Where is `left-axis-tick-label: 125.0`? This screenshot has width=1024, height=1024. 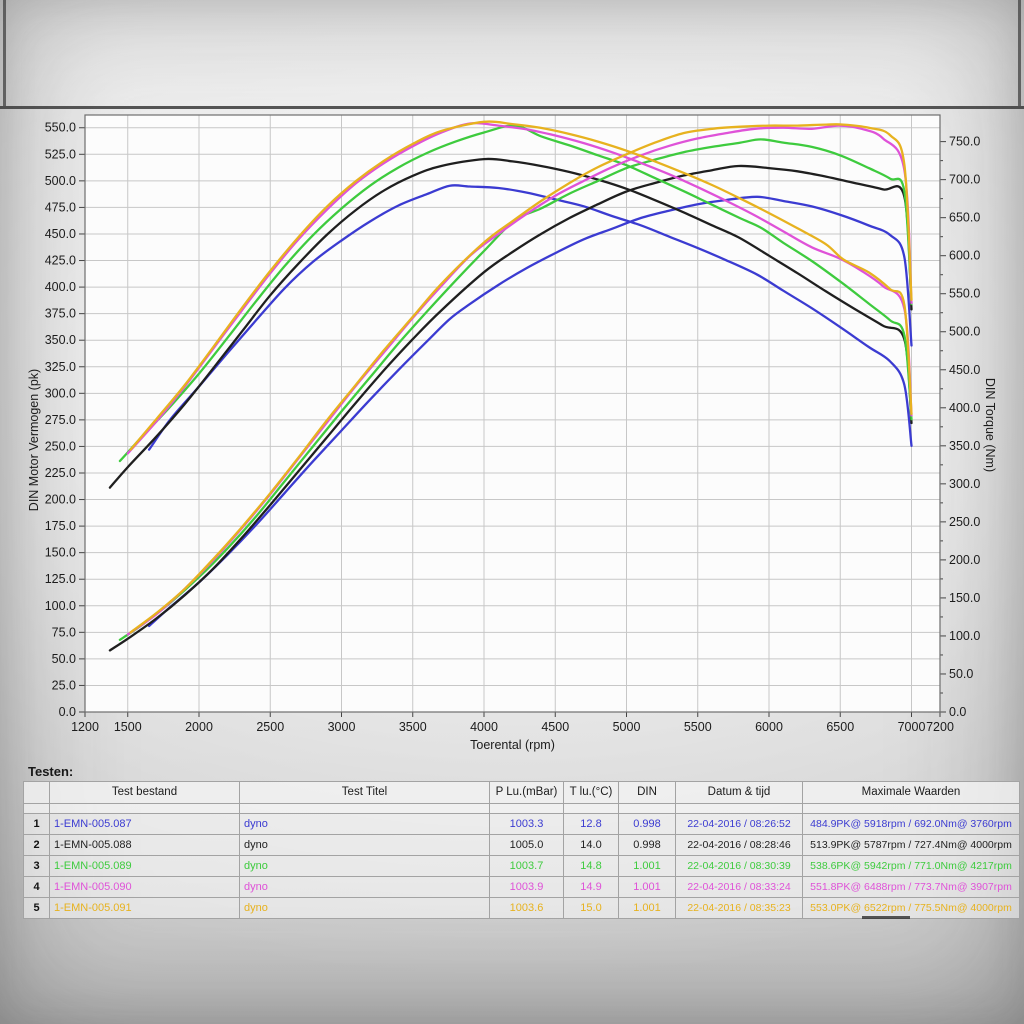
left-axis-tick-label: 125.0 is located at coordinates (60, 579).